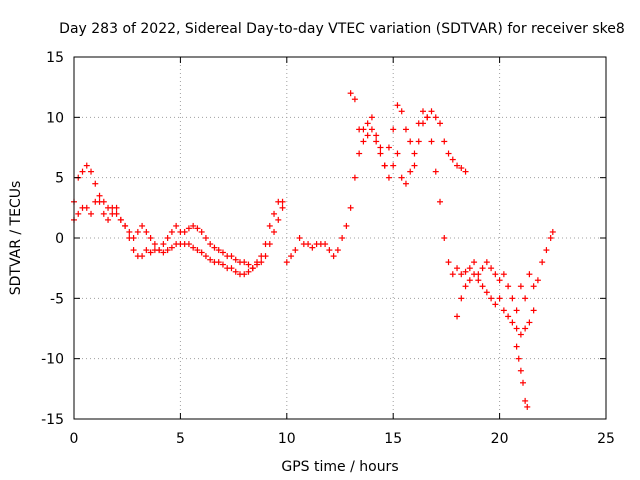 This screenshot has height=480, width=640. Describe the element at coordinates (52, 420) in the screenshot. I see `y-tick-label: -15` at that location.